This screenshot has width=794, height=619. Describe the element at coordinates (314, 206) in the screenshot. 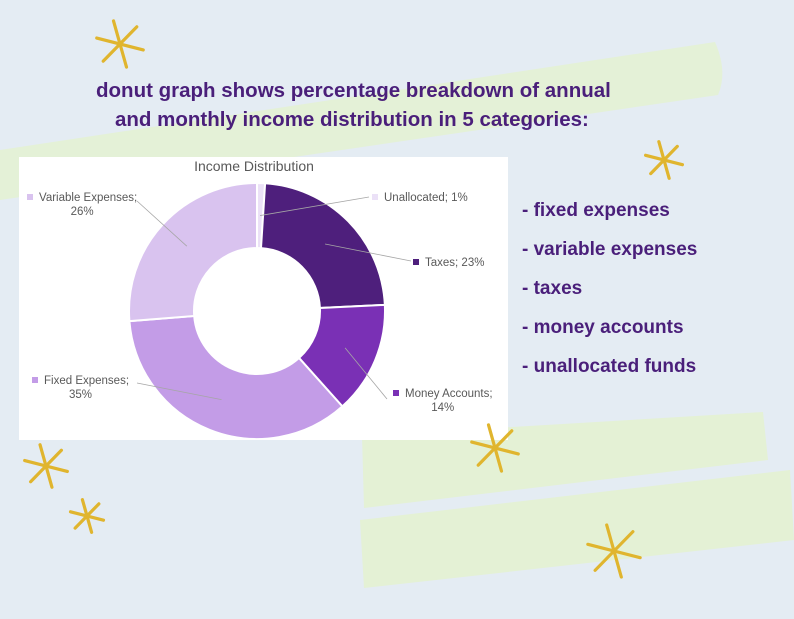

I see `leader-line-unallocated` at that location.